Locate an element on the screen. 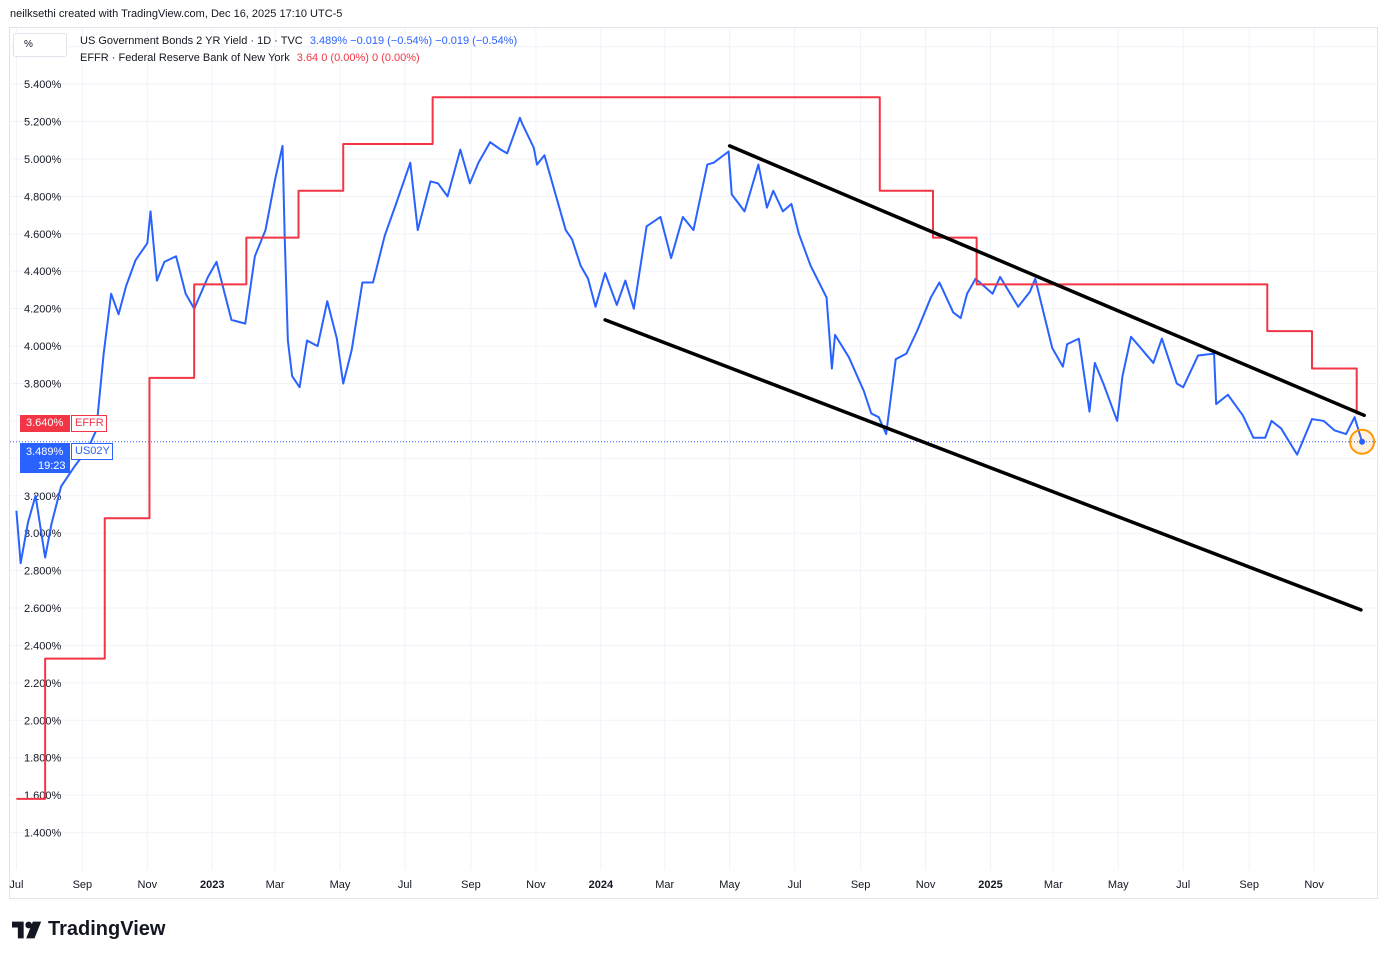  legend-effr-name: EFFR · Federal Reserve Bank of New York is located at coordinates (185, 58).